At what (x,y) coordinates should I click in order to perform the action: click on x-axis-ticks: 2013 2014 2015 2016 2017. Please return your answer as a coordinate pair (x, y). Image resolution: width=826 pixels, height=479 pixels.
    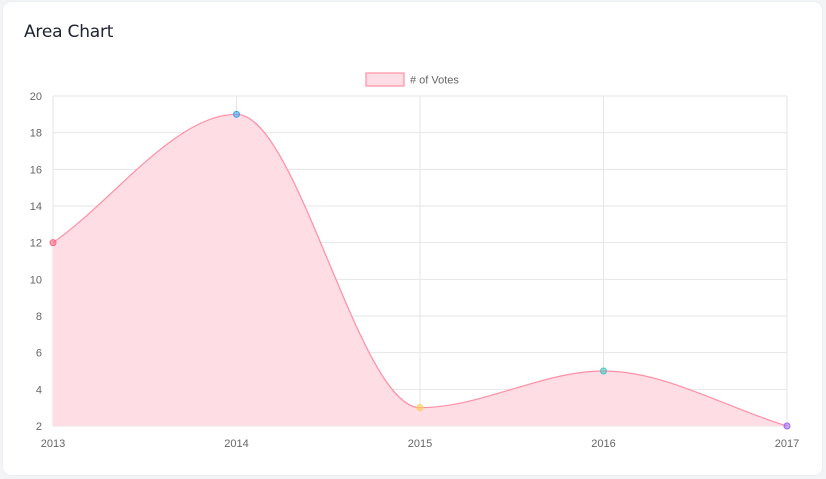
    Looking at the image, I should click on (420, 444).